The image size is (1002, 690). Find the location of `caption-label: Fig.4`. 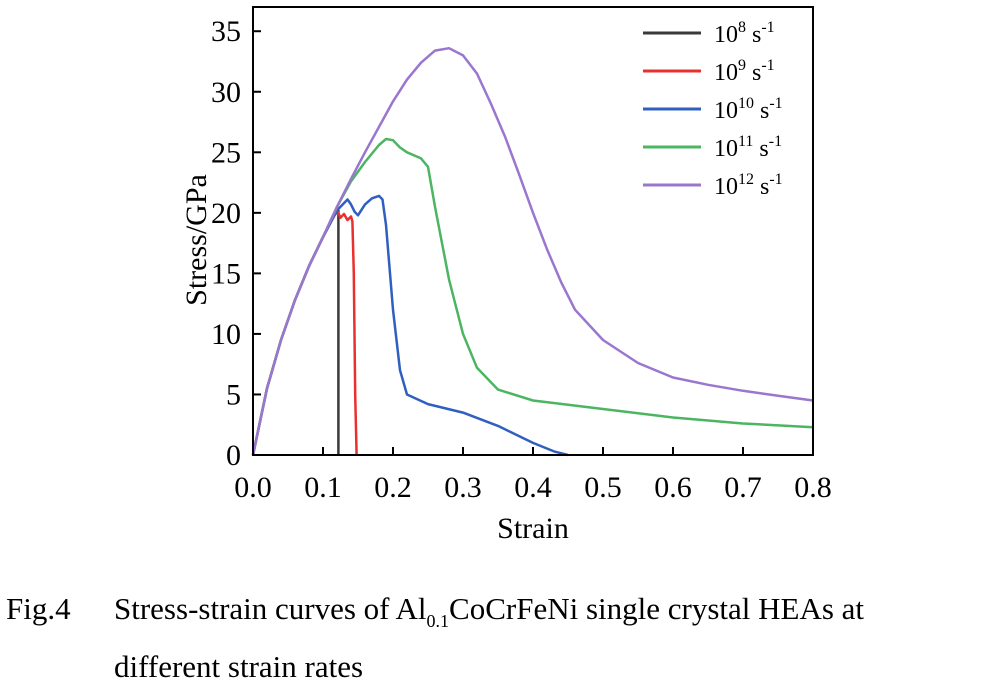

caption-label: Fig.4 is located at coordinates (38, 608).